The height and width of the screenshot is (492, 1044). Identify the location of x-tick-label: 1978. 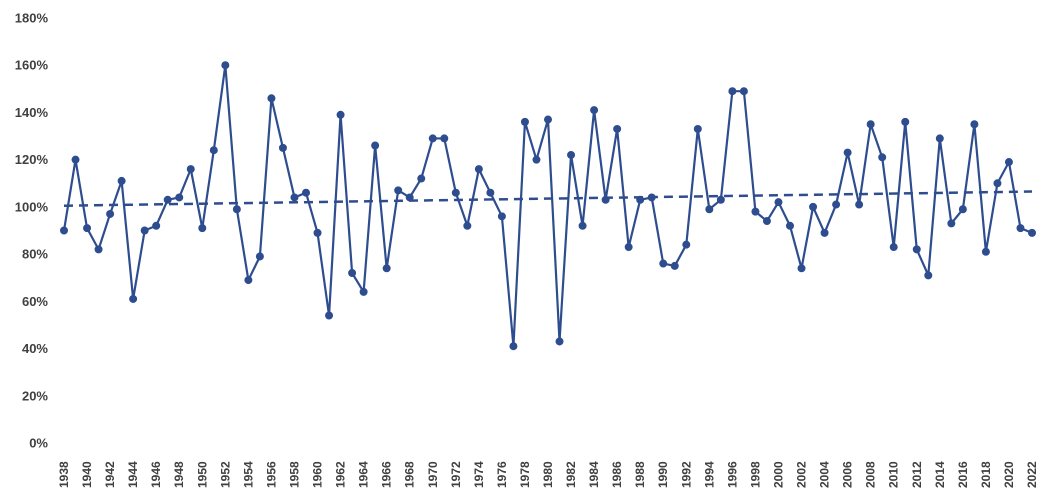
(525, 474).